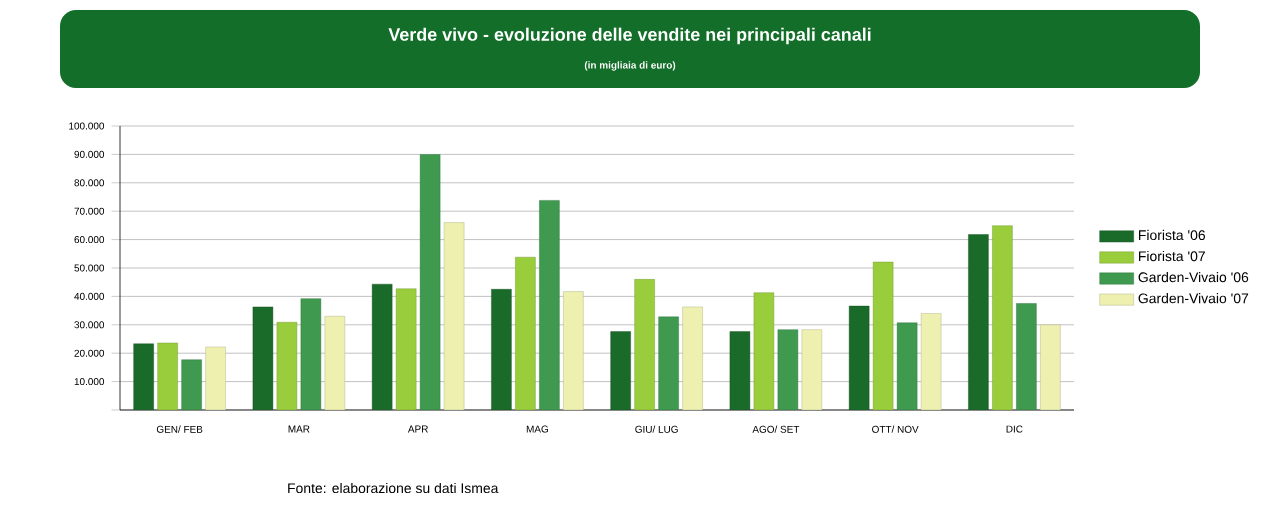 Image resolution: width=1280 pixels, height=524 pixels. What do you see at coordinates (629, 36) in the screenshot?
I see `chart-title: Verde vivo - evoluzione delle vendite nei principali canali` at bounding box center [629, 36].